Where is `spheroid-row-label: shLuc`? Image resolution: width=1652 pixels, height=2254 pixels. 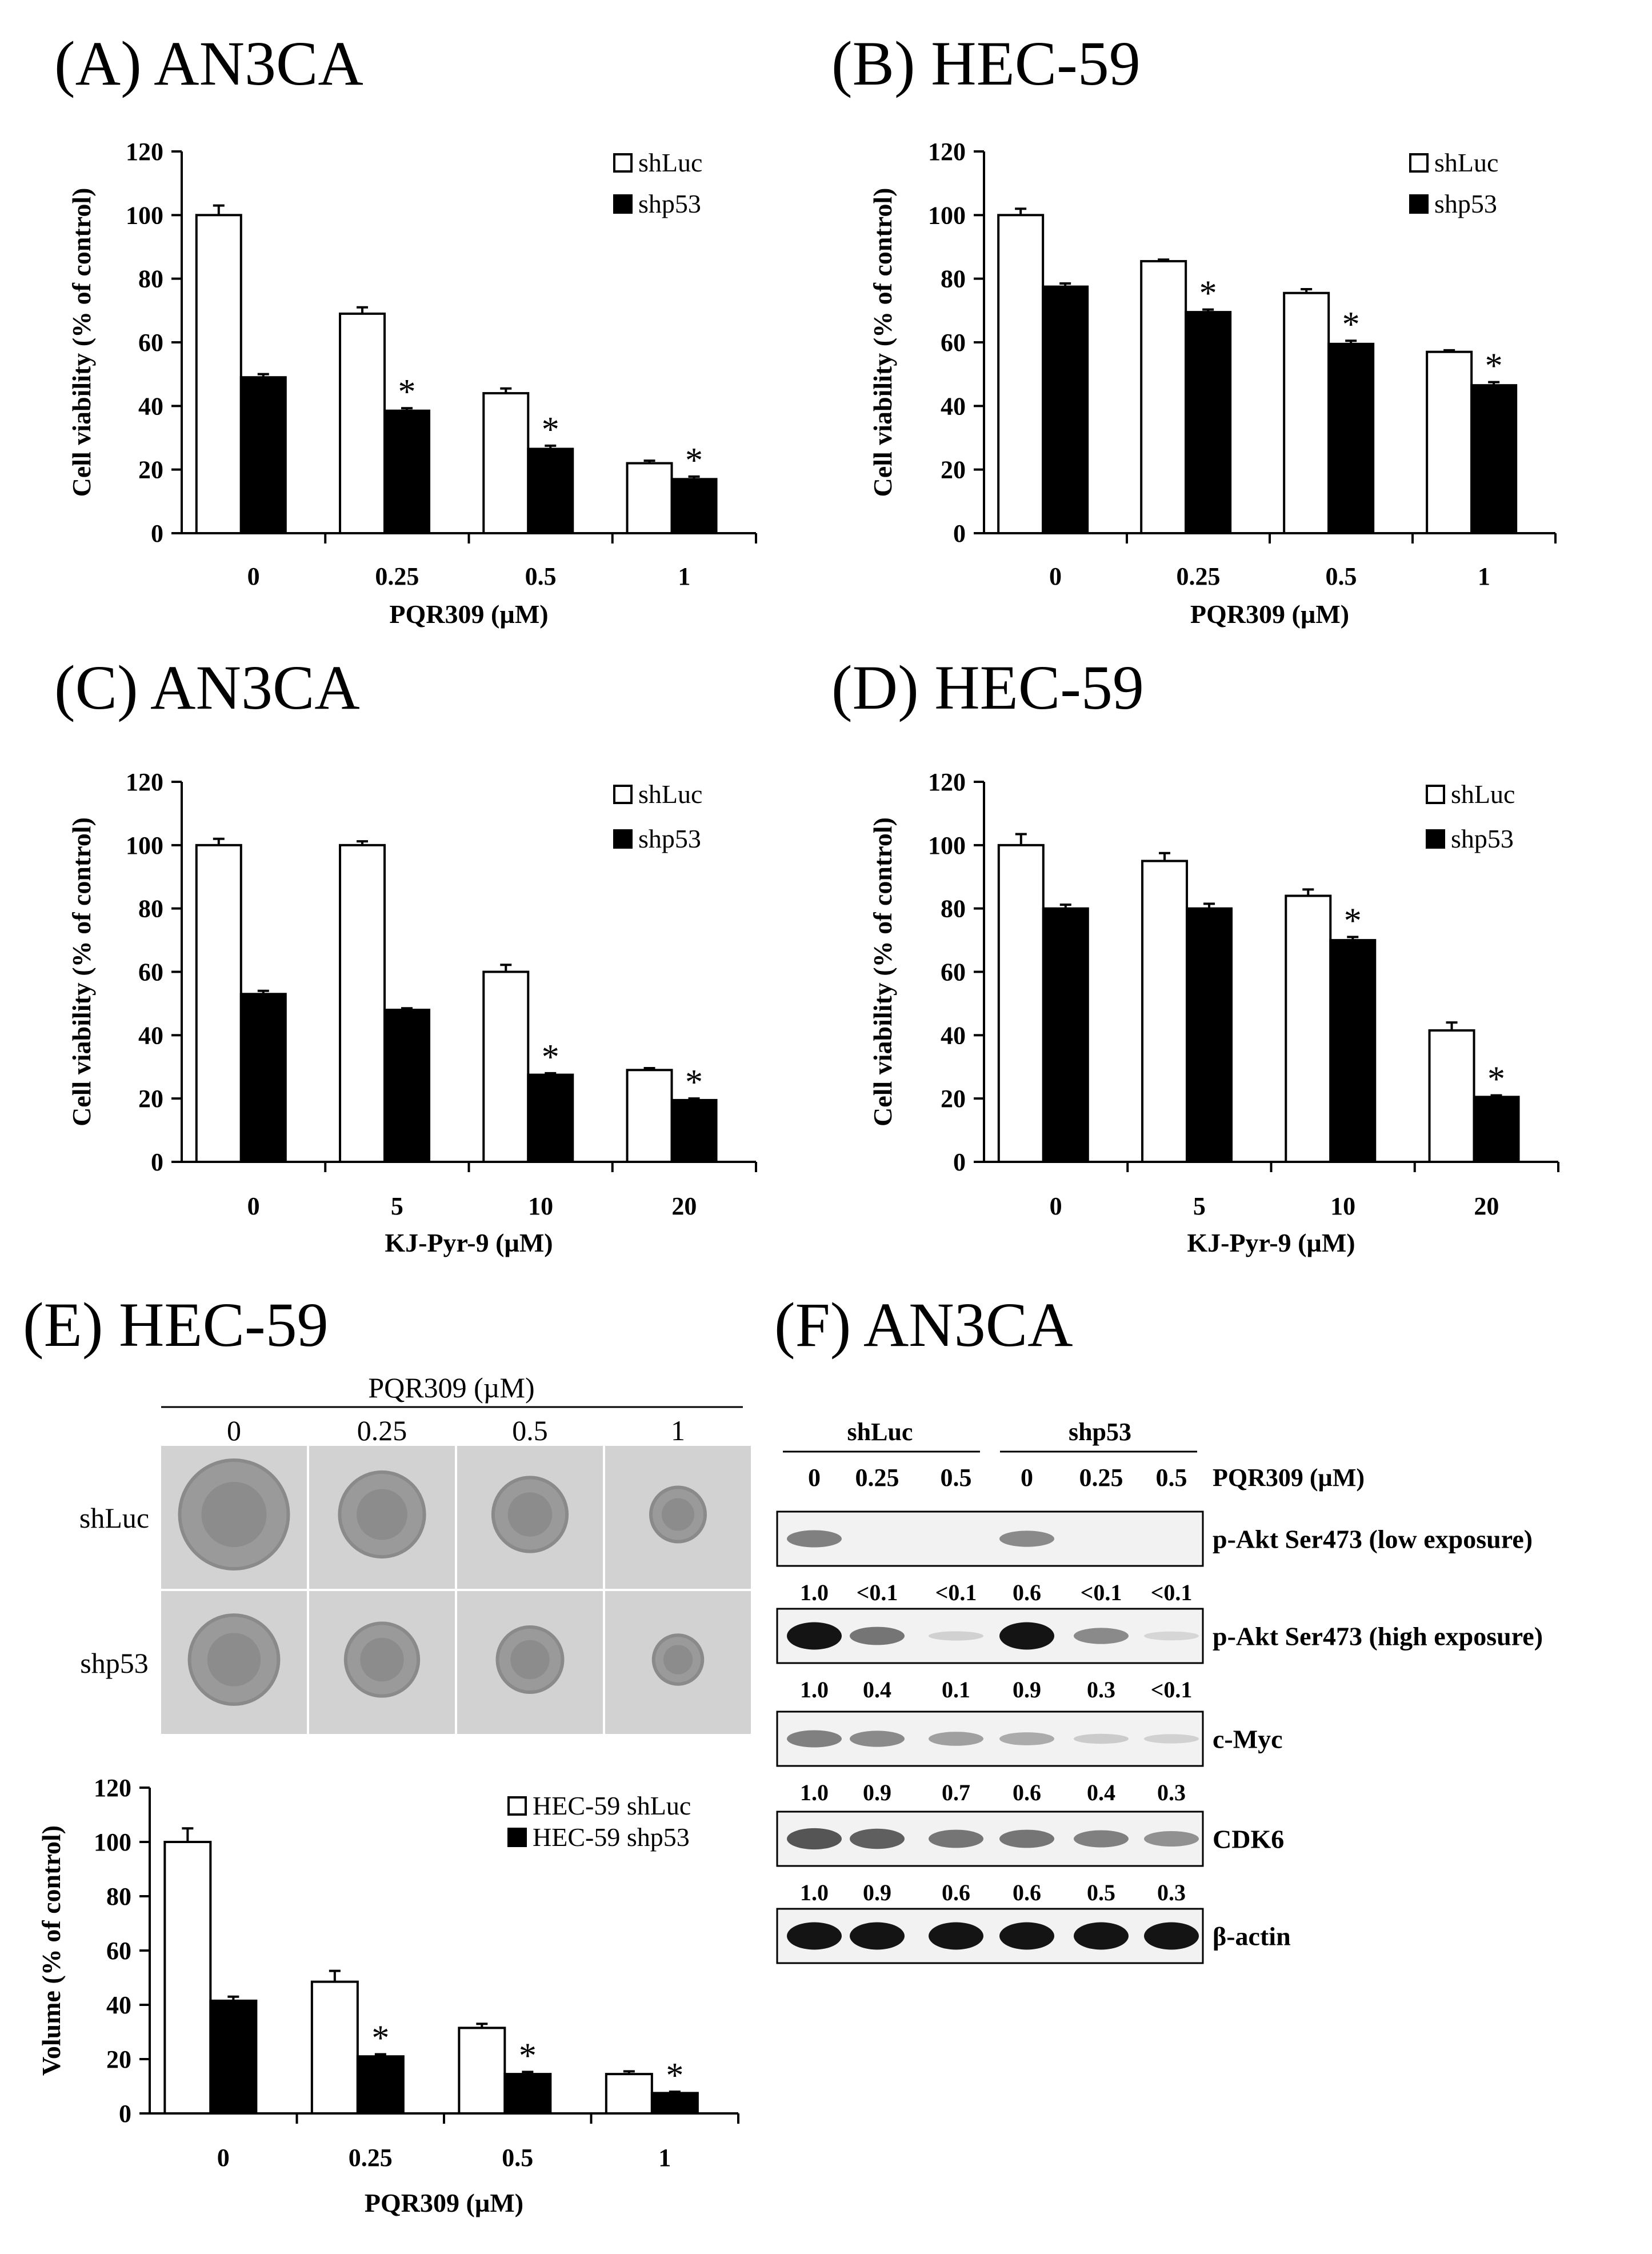 spheroid-row-label: shLuc is located at coordinates (114, 1518).